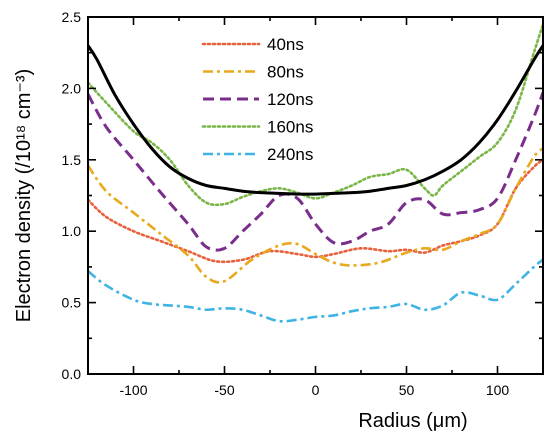 The image size is (551, 440). I want to click on y-tick-label: 0.5, so click(72, 303).